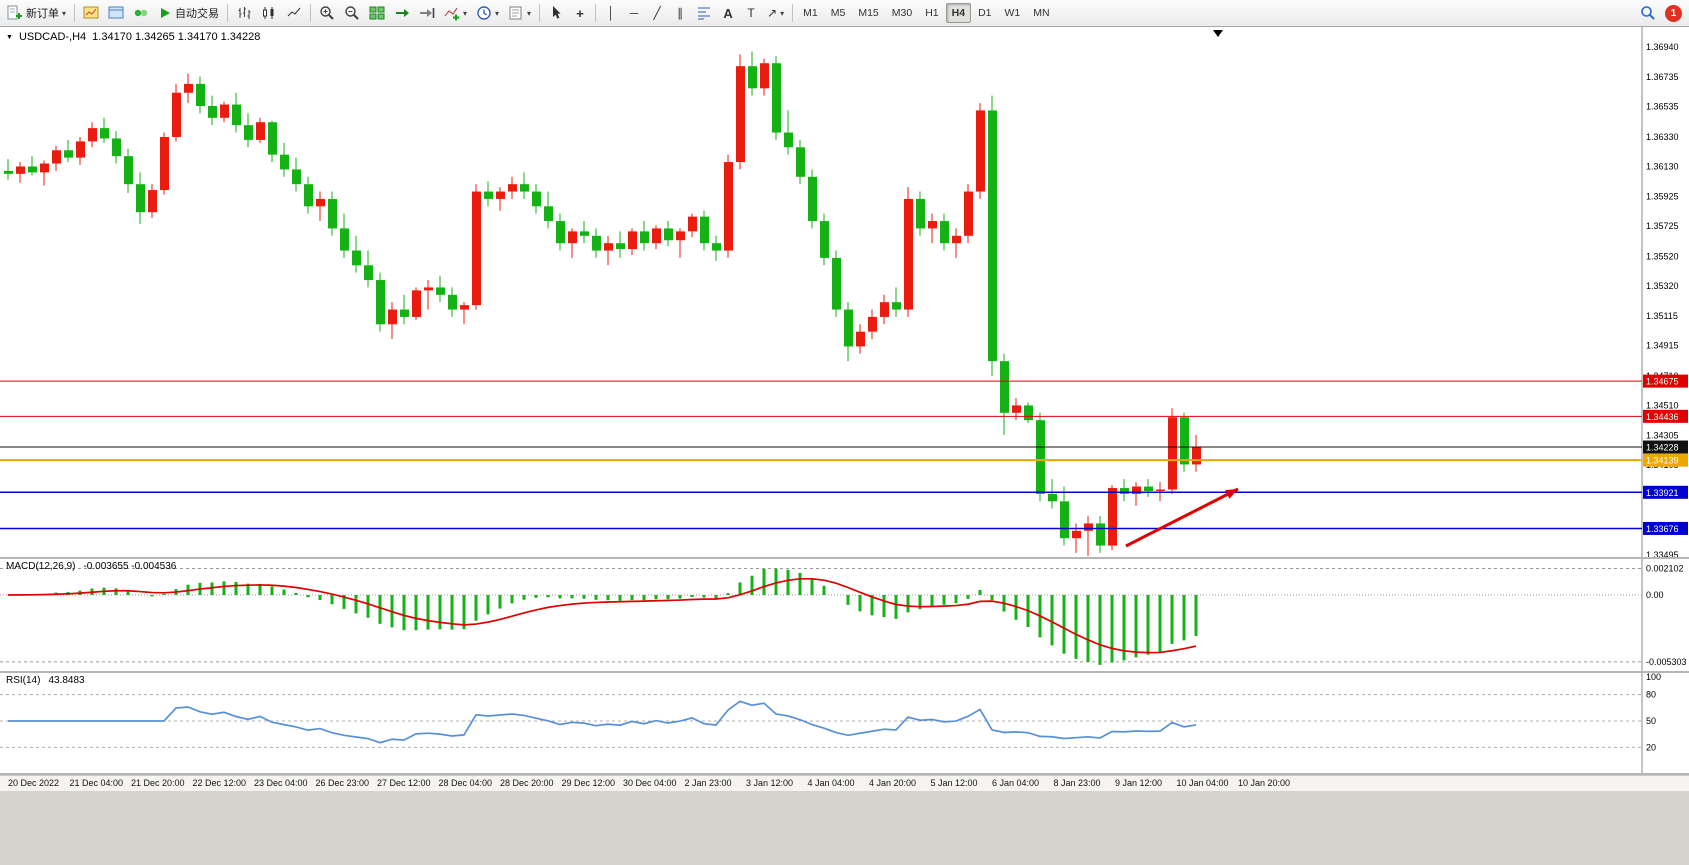 The height and width of the screenshot is (865, 1689). What do you see at coordinates (1662, 405) in the screenshot?
I see `svg-text: 1.34510` at bounding box center [1662, 405].